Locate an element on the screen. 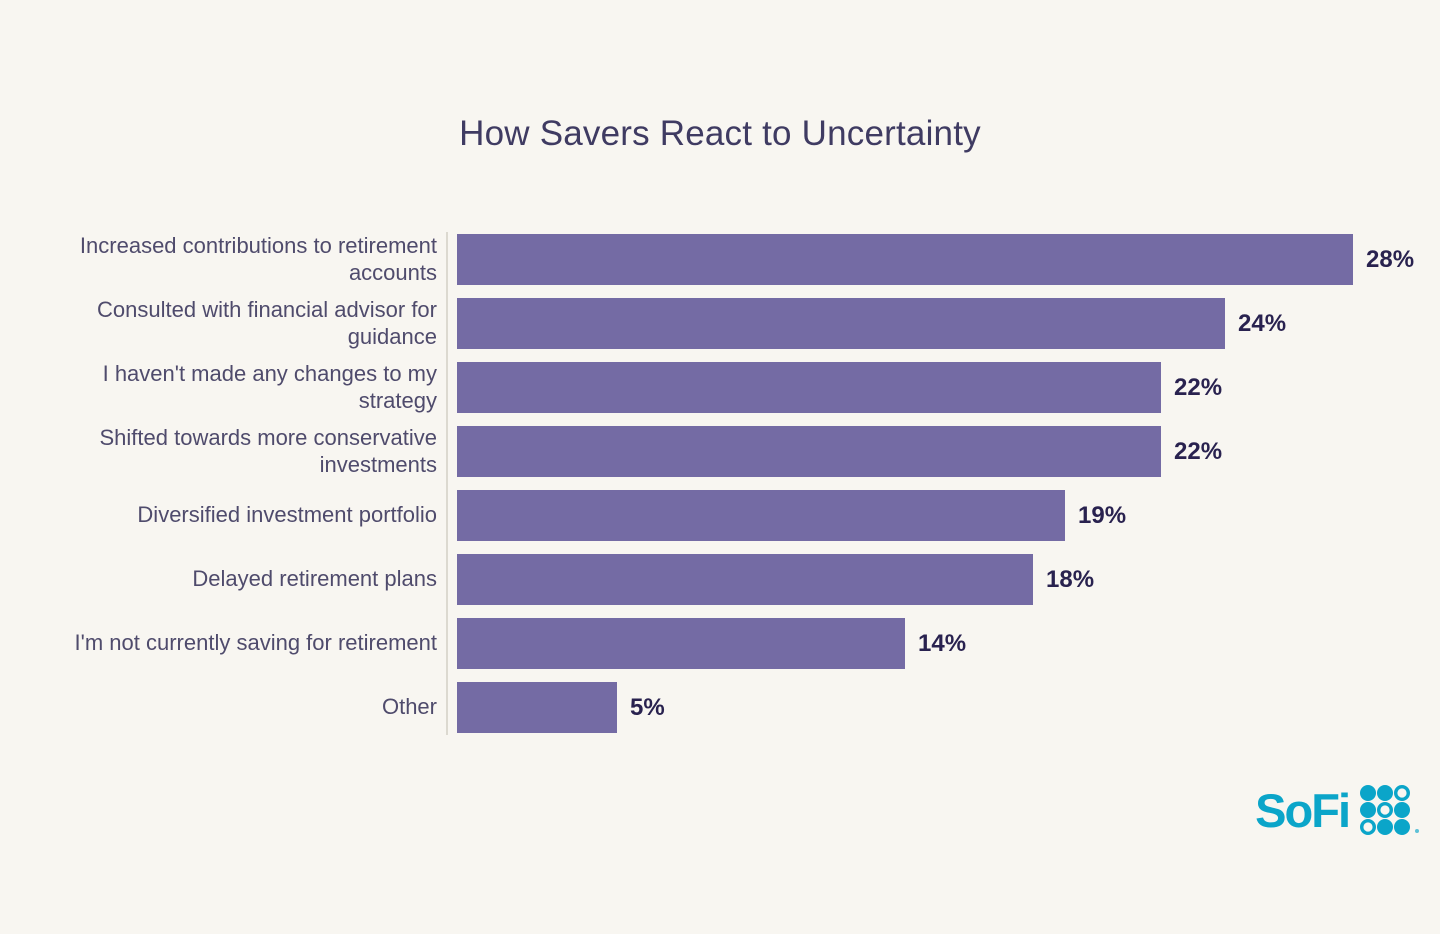  bar-track: 18% is located at coordinates (931, 579).